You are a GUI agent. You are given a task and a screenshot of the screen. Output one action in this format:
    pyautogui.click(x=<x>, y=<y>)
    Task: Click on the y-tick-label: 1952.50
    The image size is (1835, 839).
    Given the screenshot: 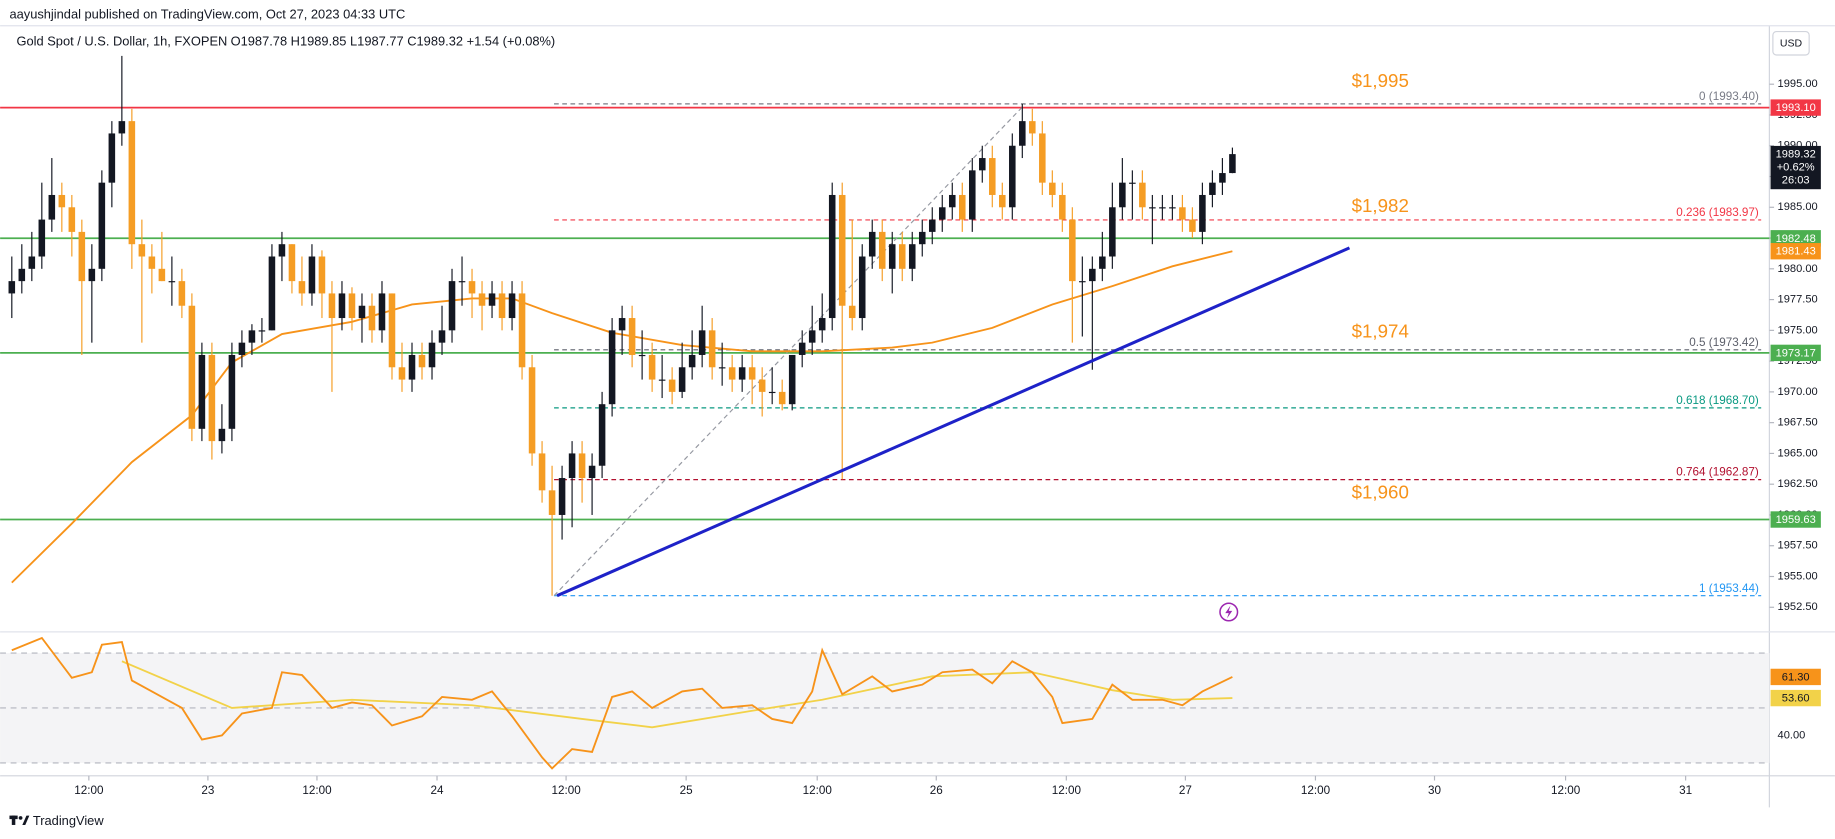 What is the action you would take?
    pyautogui.click(x=1798, y=607)
    